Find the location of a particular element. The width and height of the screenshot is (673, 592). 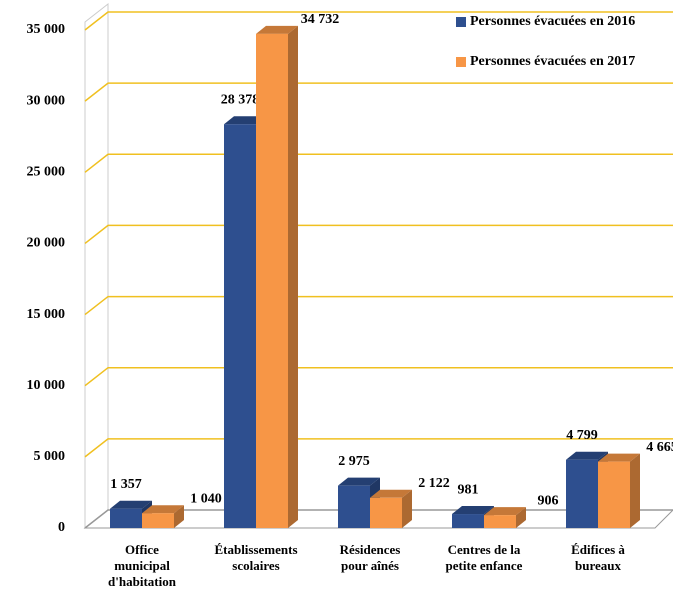

y-tick-label: 15 000 is located at coordinates (46, 314).